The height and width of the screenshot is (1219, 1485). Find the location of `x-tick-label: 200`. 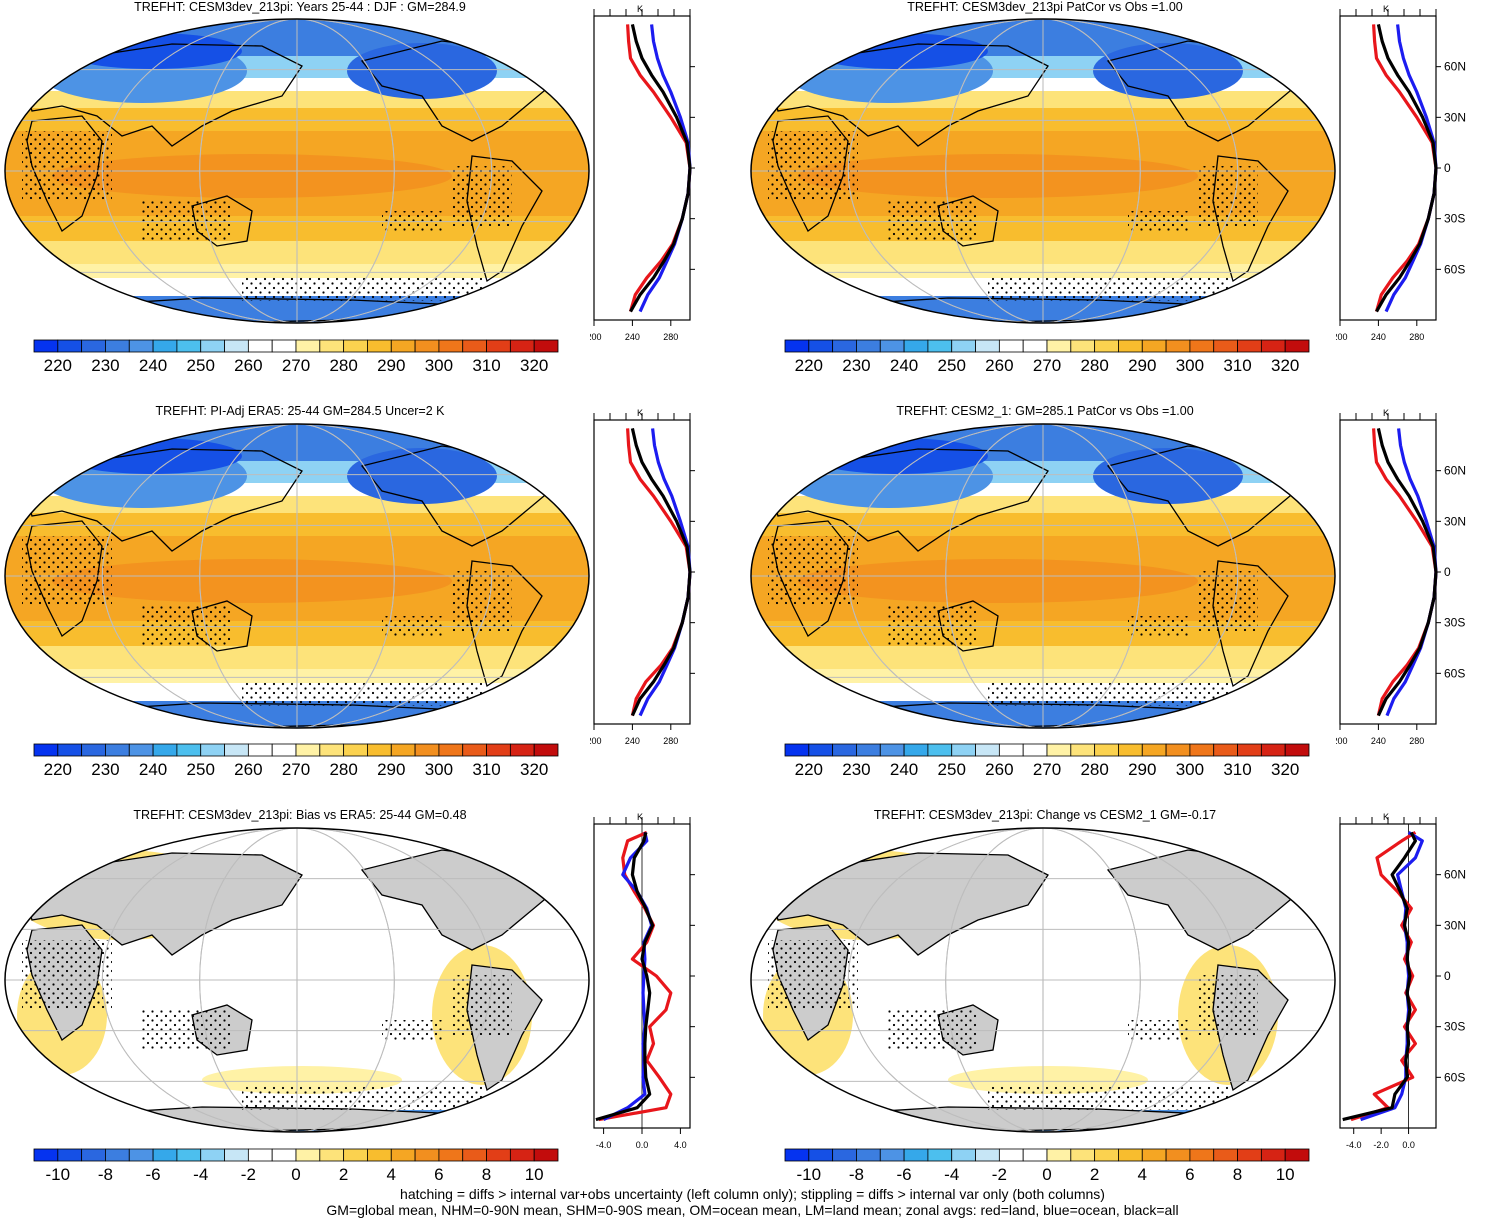

x-tick-label: 200 is located at coordinates (596, 741).